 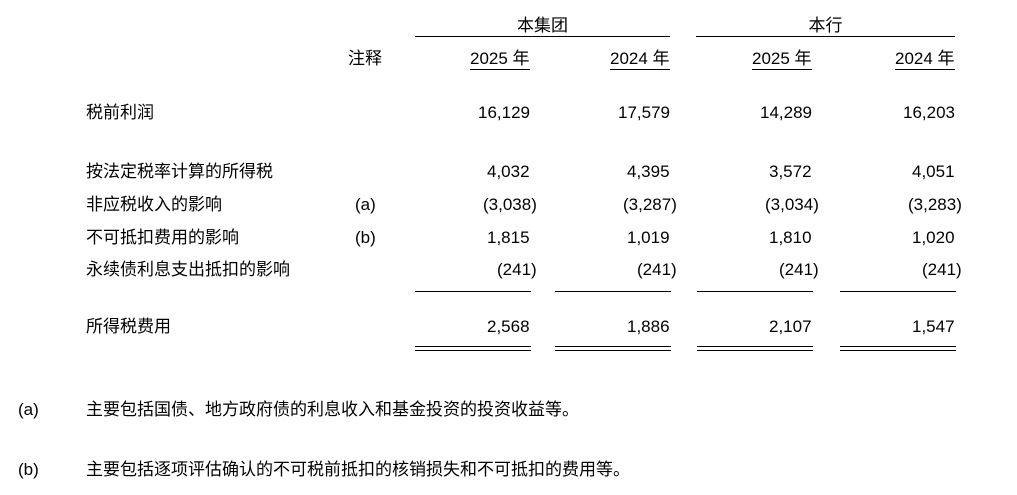 I want to click on cell-value: 4,051, so click(x=933, y=171).